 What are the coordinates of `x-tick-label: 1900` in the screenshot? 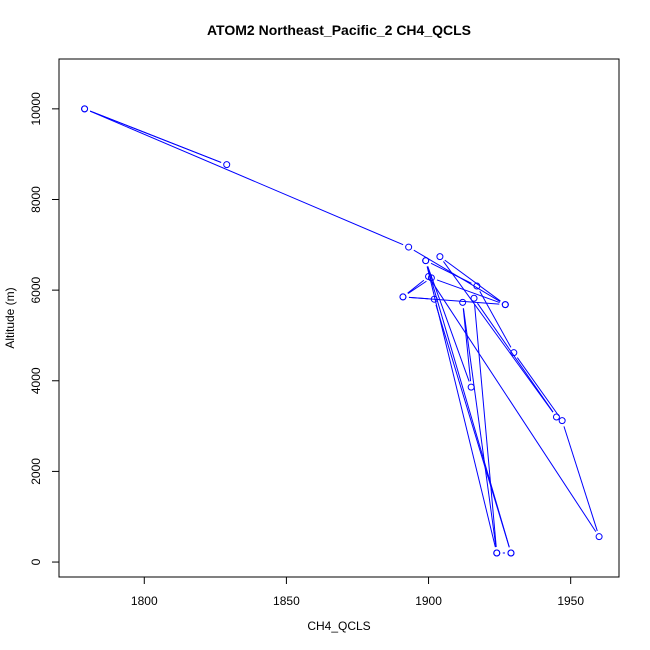 It's located at (428, 601).